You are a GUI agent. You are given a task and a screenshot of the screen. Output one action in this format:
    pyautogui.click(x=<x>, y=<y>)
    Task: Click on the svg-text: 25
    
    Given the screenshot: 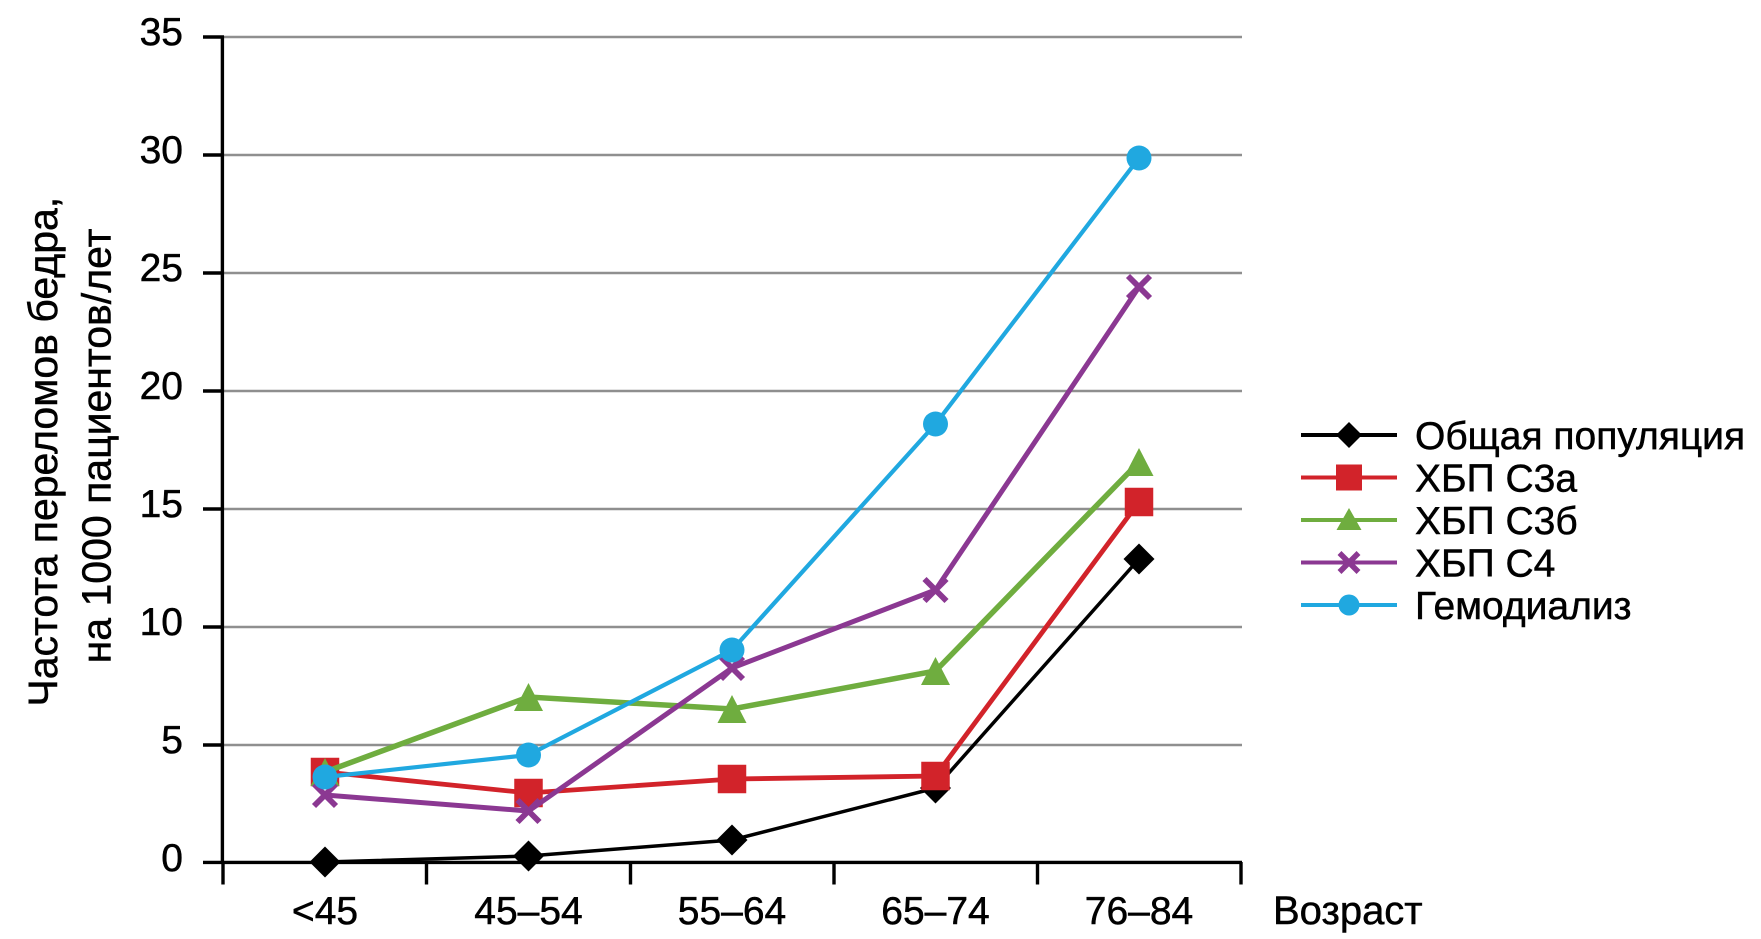 What is the action you would take?
    pyautogui.click(x=161, y=268)
    